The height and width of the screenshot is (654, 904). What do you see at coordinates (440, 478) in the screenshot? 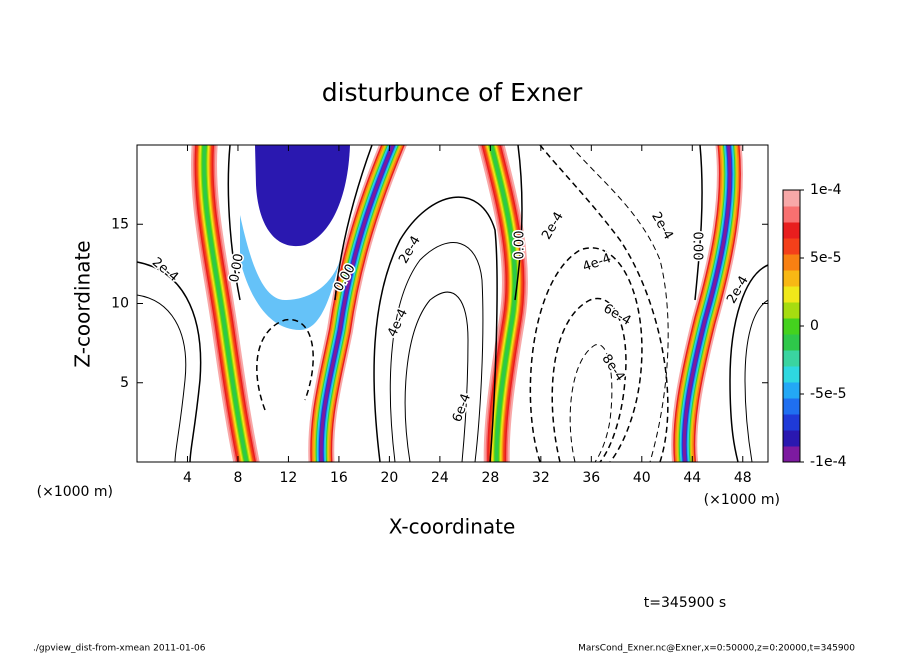
I see `x-tick-label: 24` at bounding box center [440, 478].